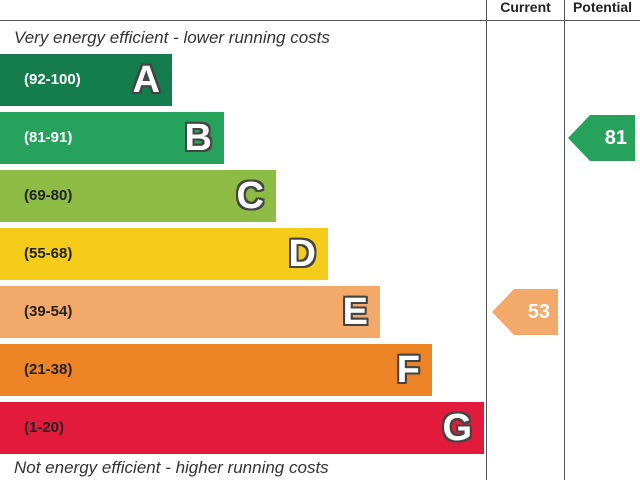  What do you see at coordinates (48, 195) in the screenshot?
I see `band-range-label: (69-80)` at bounding box center [48, 195].